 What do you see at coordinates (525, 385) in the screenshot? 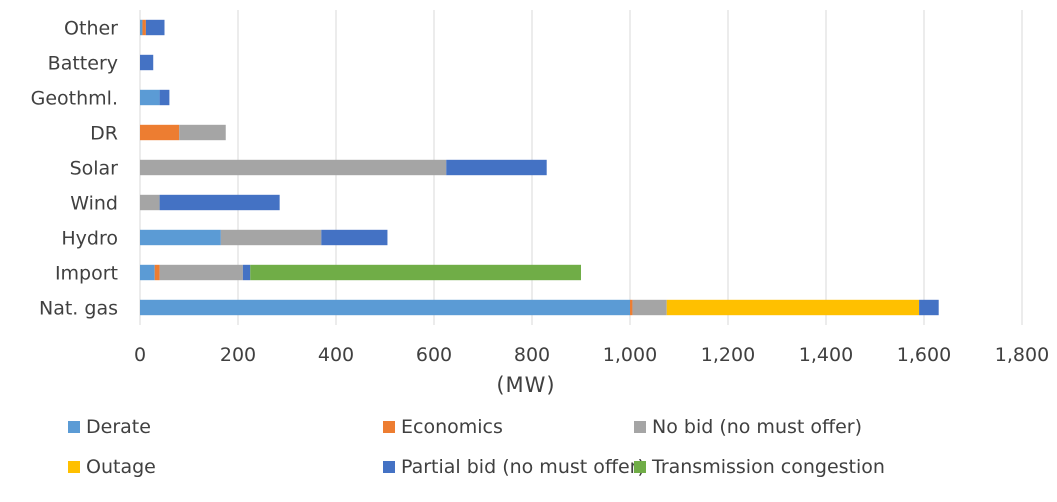
I see `x-axis-title: (MW)` at bounding box center [525, 385].